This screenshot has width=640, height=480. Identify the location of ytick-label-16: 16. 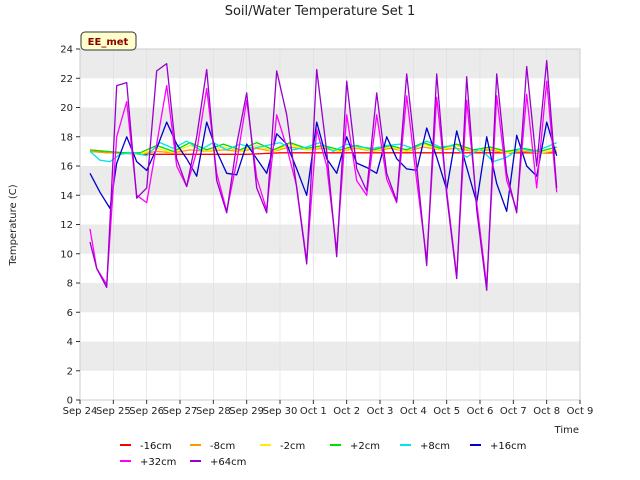
(66, 167).